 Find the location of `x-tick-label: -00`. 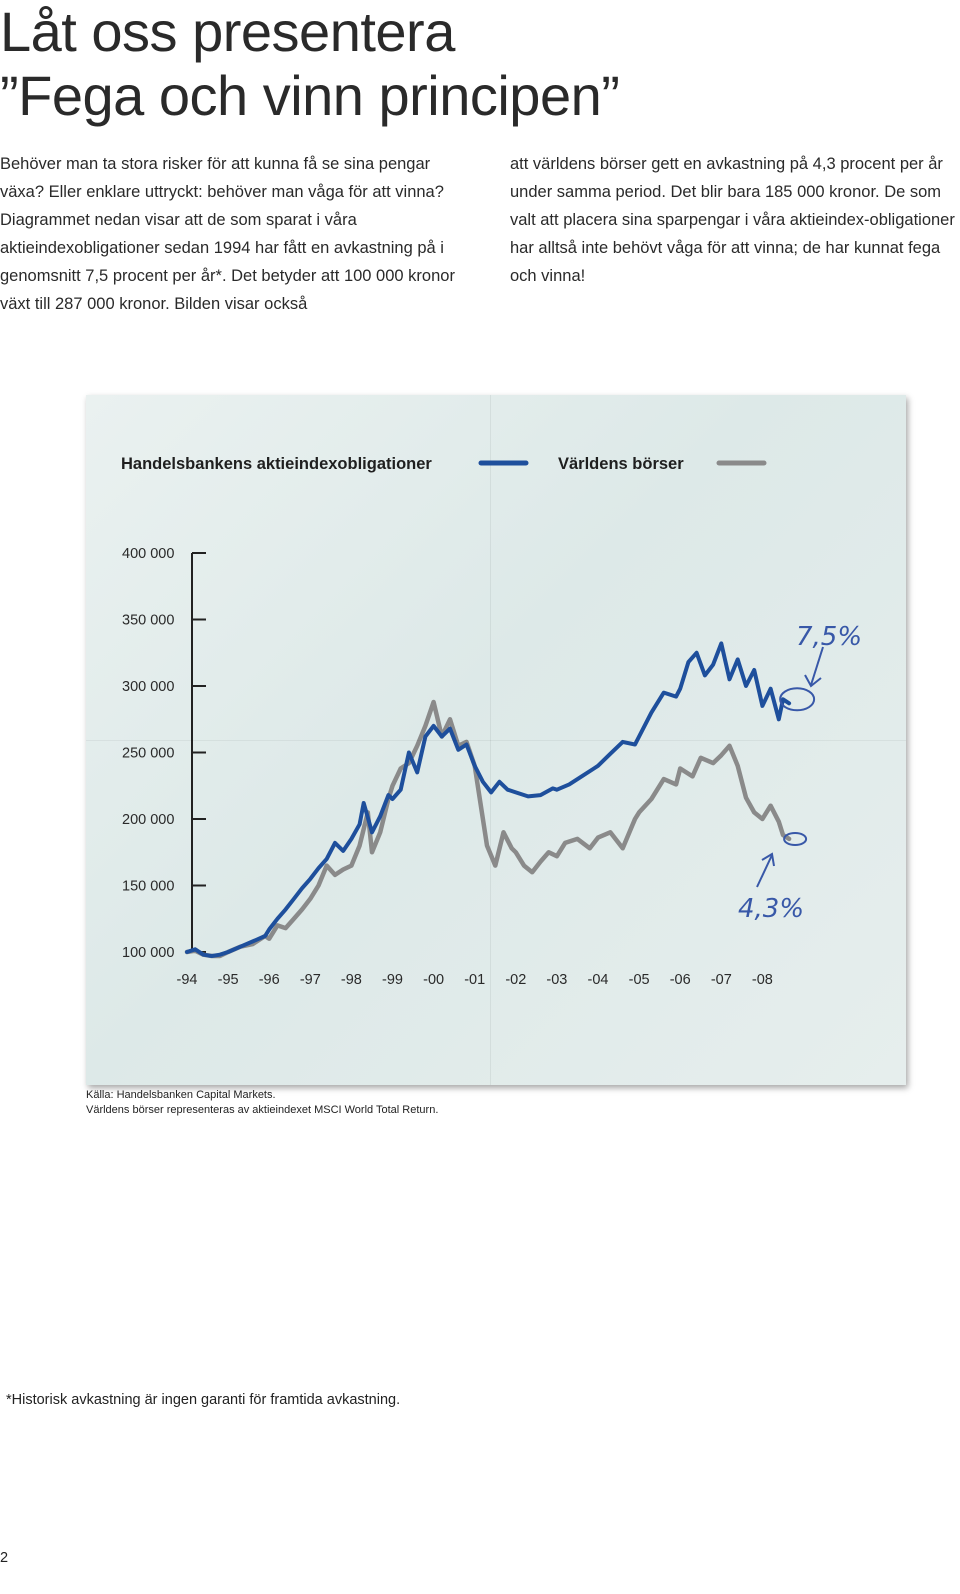

x-tick-label: -00 is located at coordinates (433, 980).